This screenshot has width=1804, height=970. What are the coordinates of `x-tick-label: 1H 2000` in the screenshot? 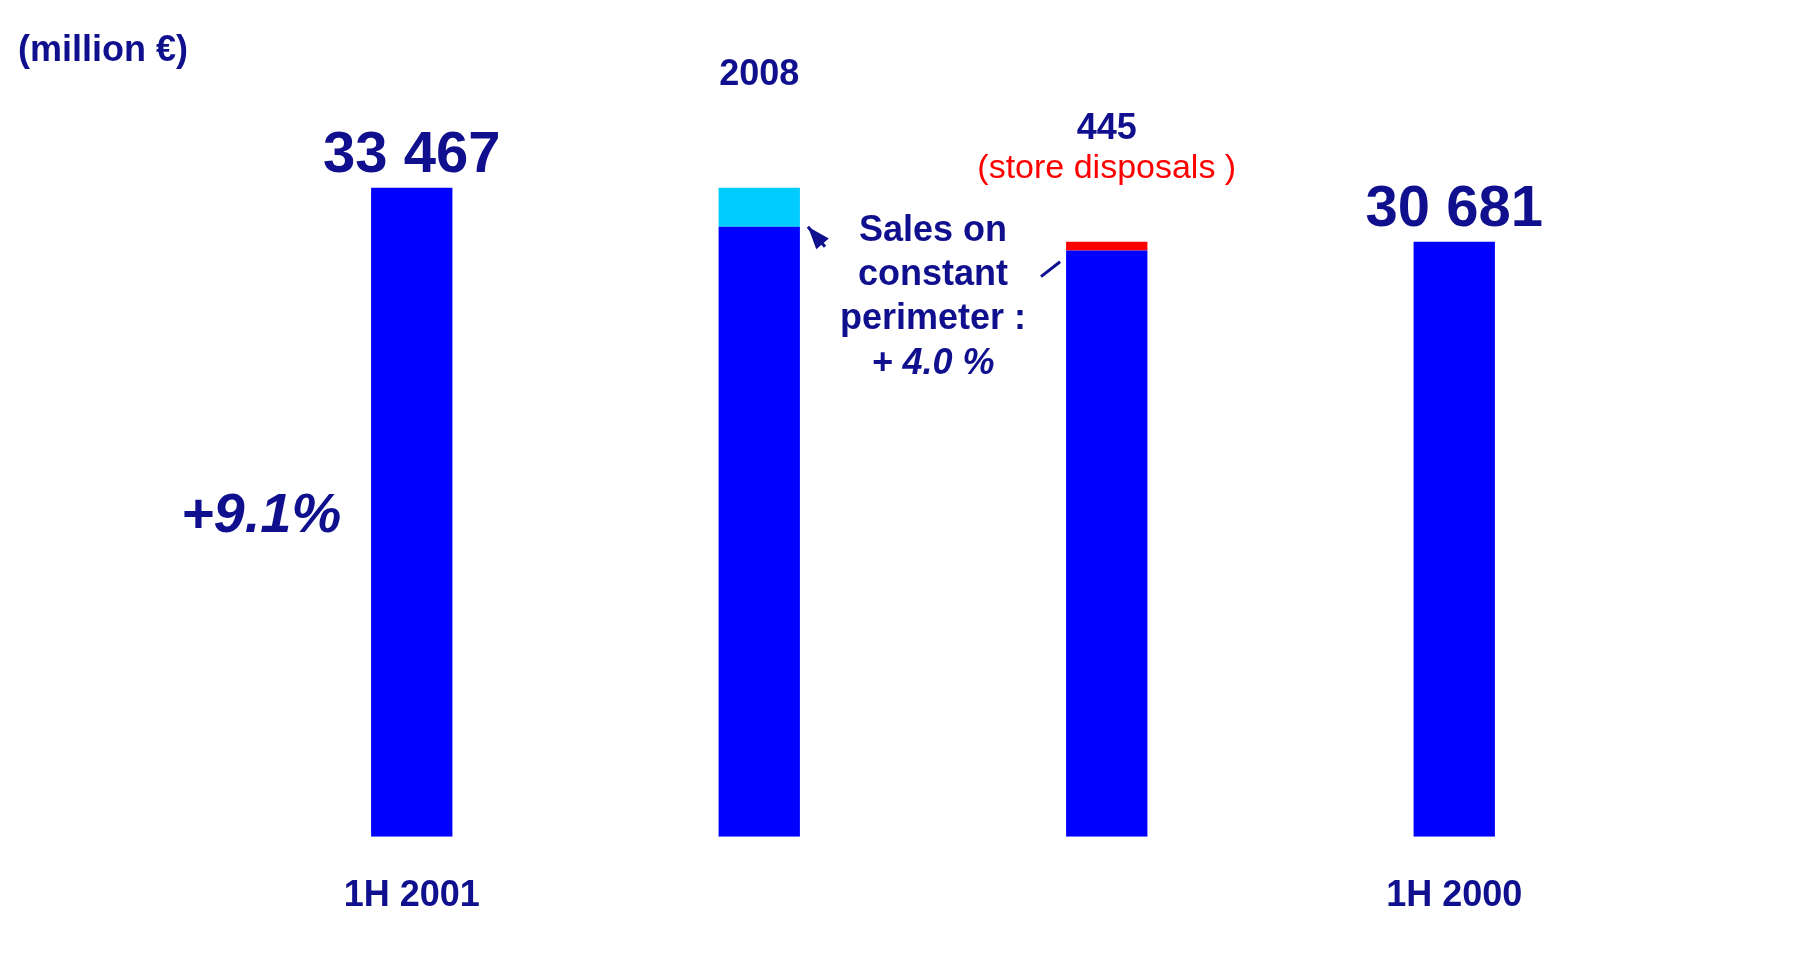 It's located at (1454, 894).